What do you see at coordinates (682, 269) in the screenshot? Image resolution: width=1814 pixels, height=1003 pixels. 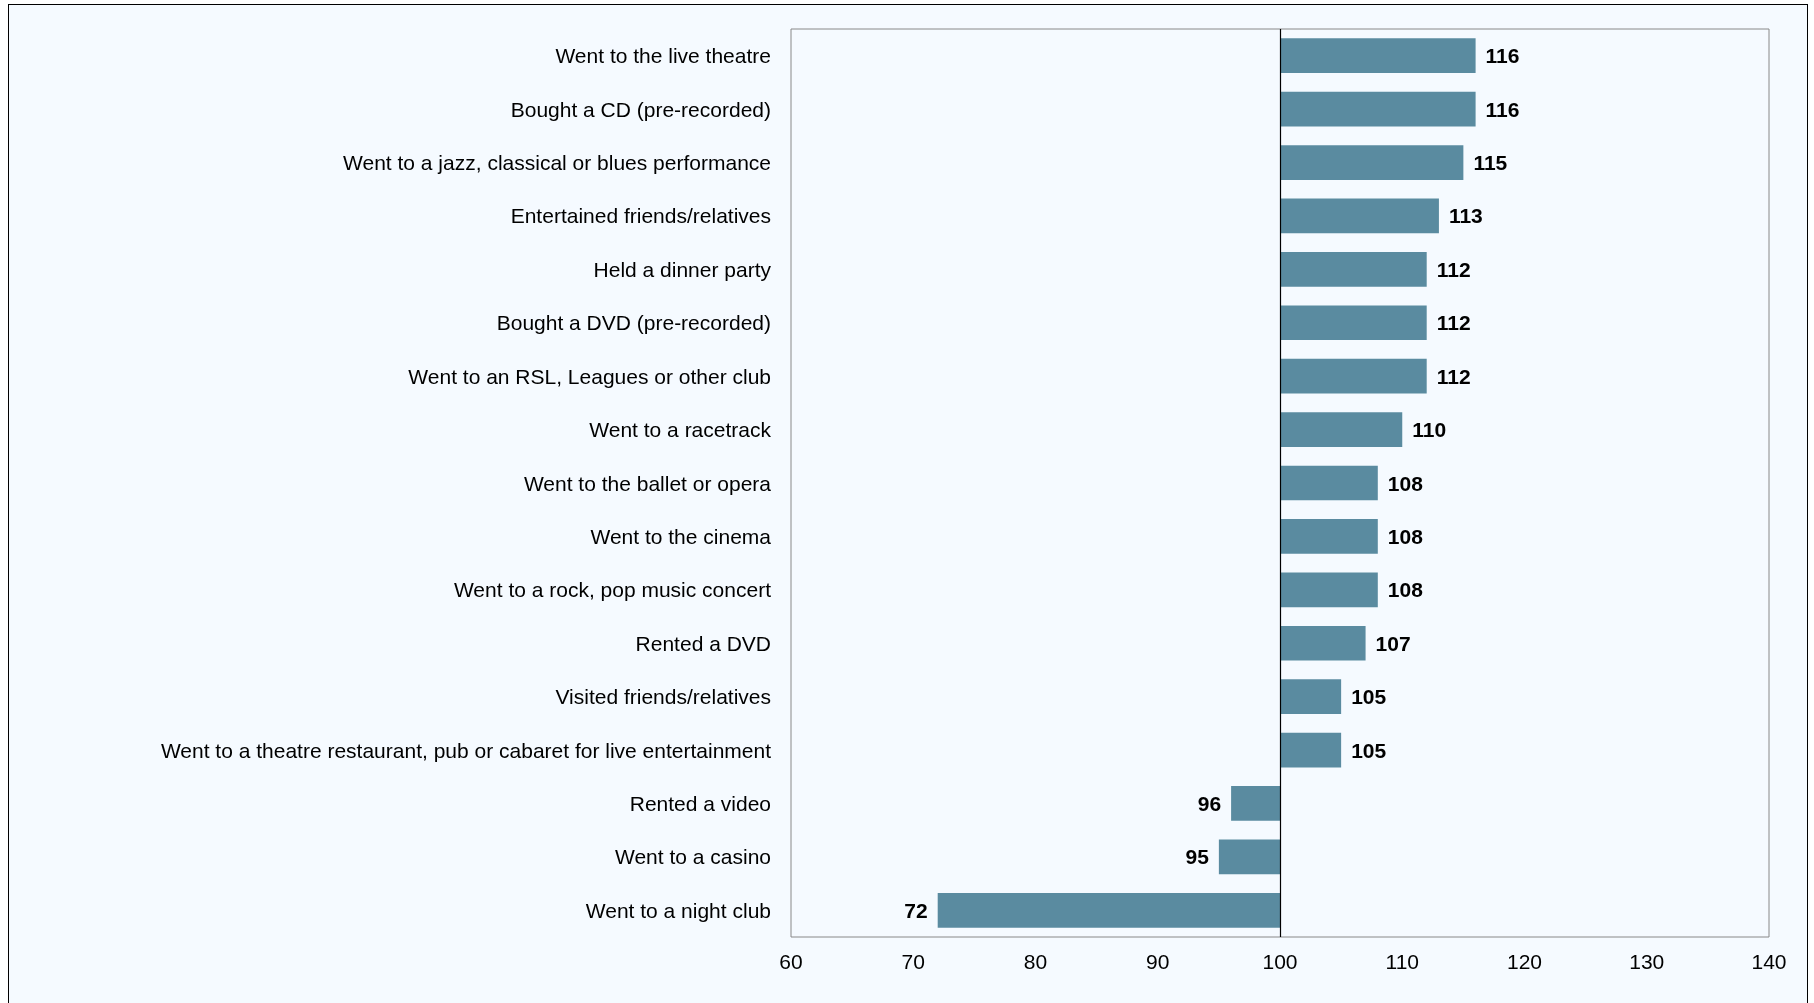 I see `y-tick-label: Held a dinner party` at bounding box center [682, 269].